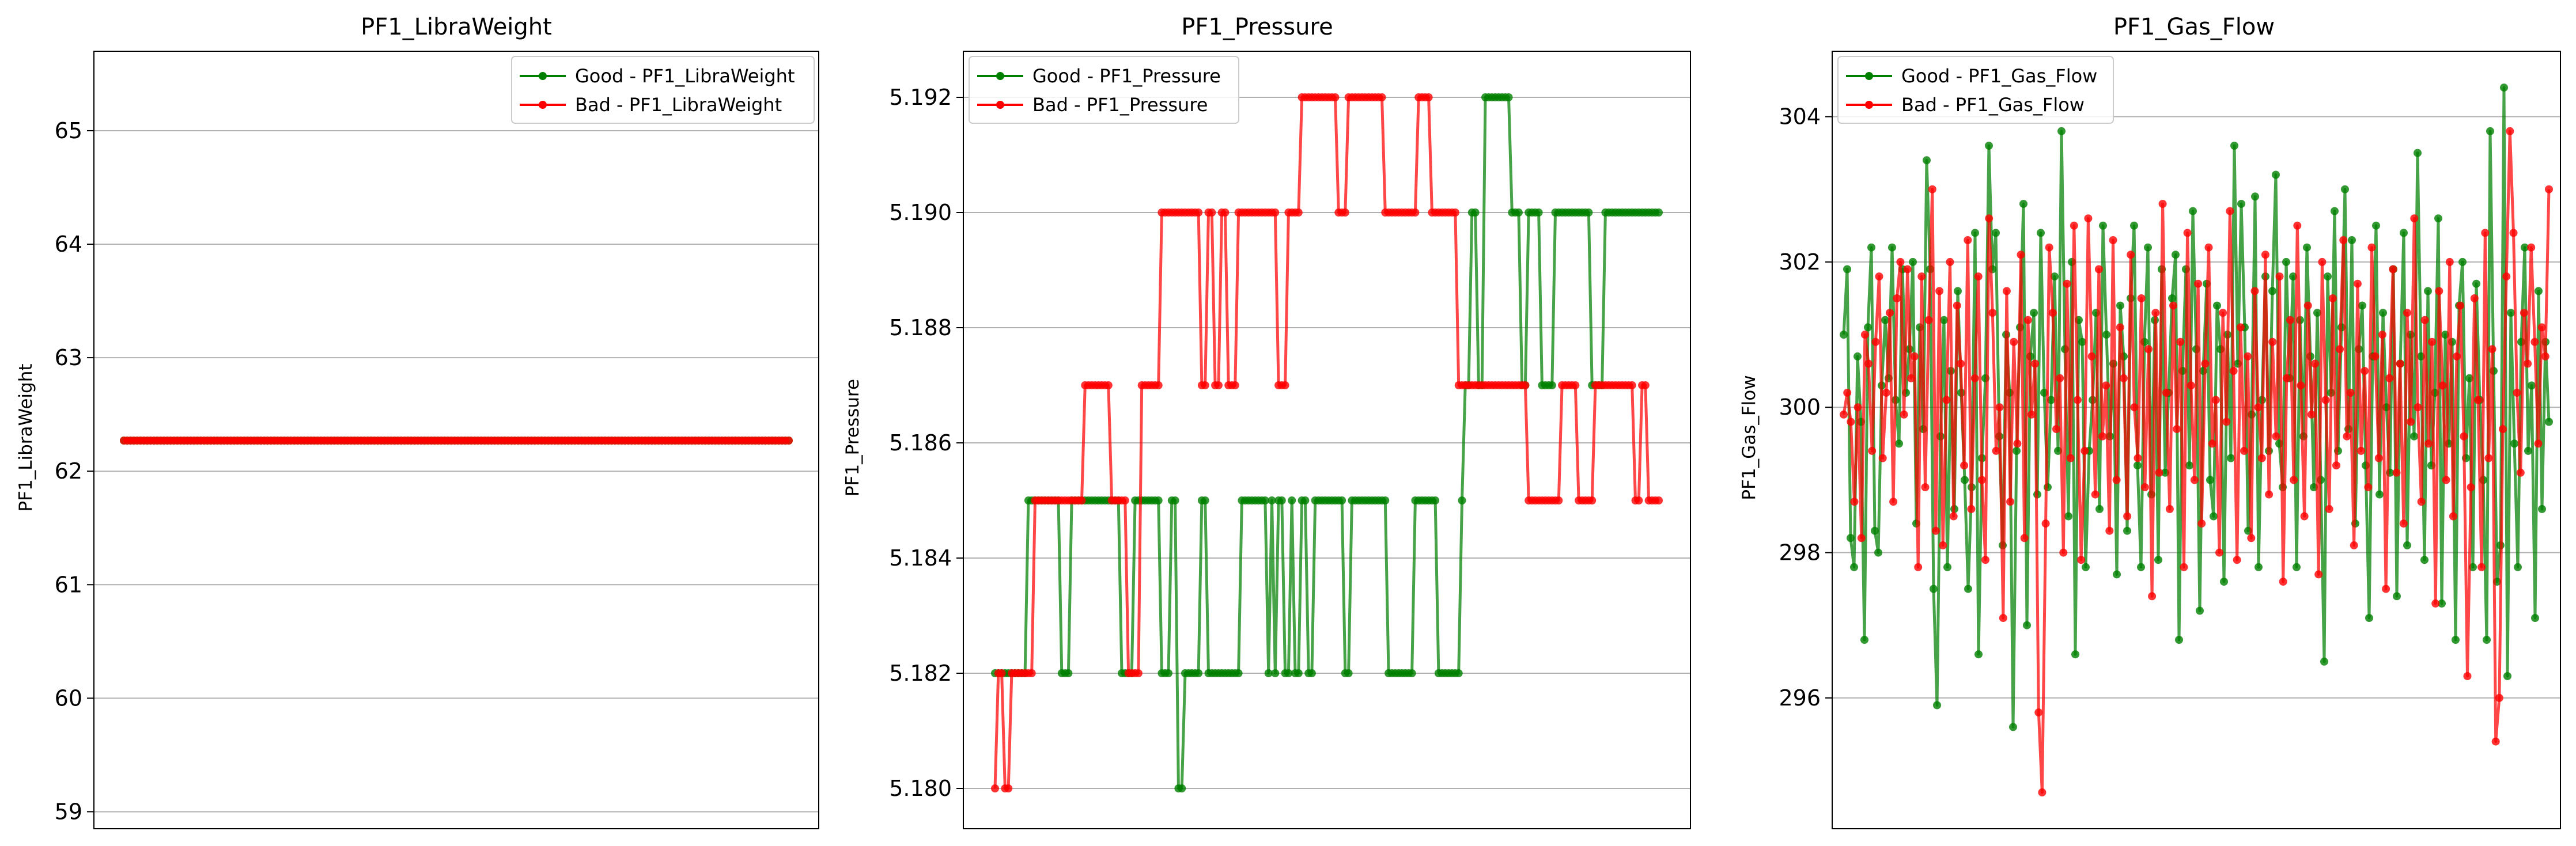 This screenshot has width=2576, height=846. What do you see at coordinates (1000, 105) in the screenshot?
I see `legend-bad-marker` at bounding box center [1000, 105].